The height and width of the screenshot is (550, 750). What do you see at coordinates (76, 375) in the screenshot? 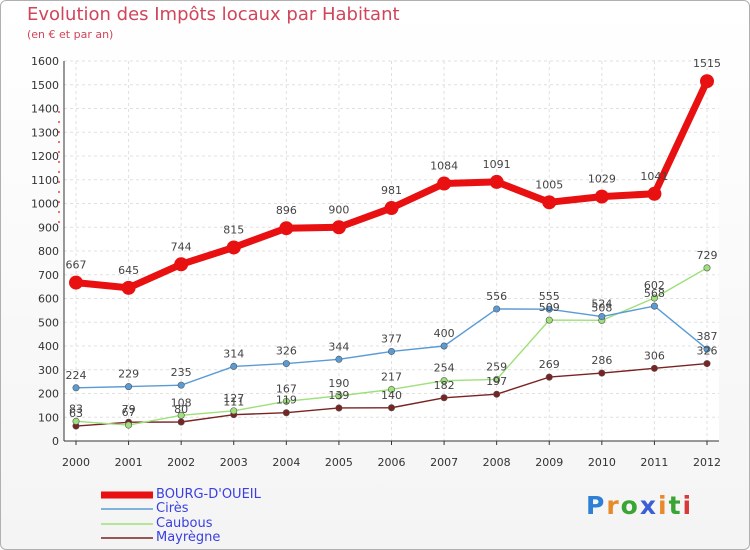
I see `data-label: 224` at bounding box center [76, 375].